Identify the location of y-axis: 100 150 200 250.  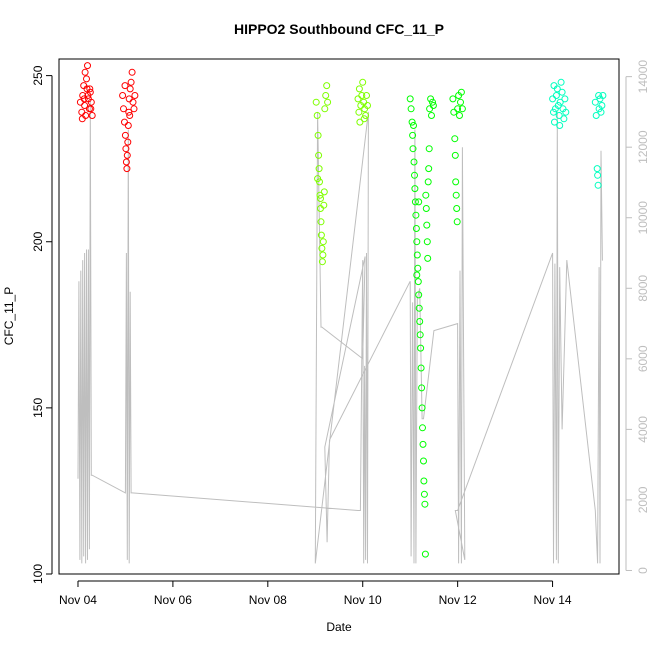
(42, 324).